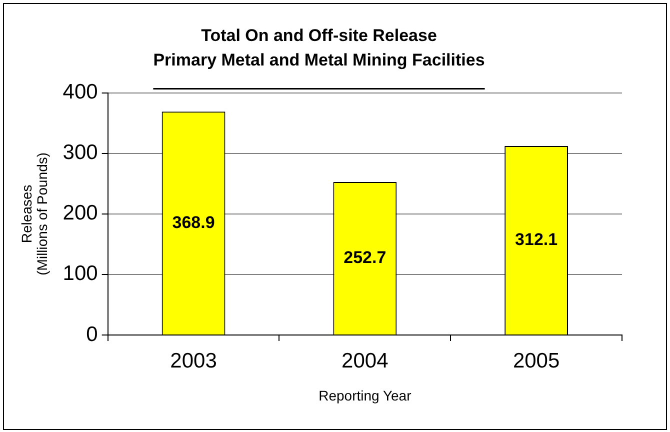 The height and width of the screenshot is (432, 670). What do you see at coordinates (365, 360) in the screenshot?
I see `x-tick-label: 2004` at bounding box center [365, 360].